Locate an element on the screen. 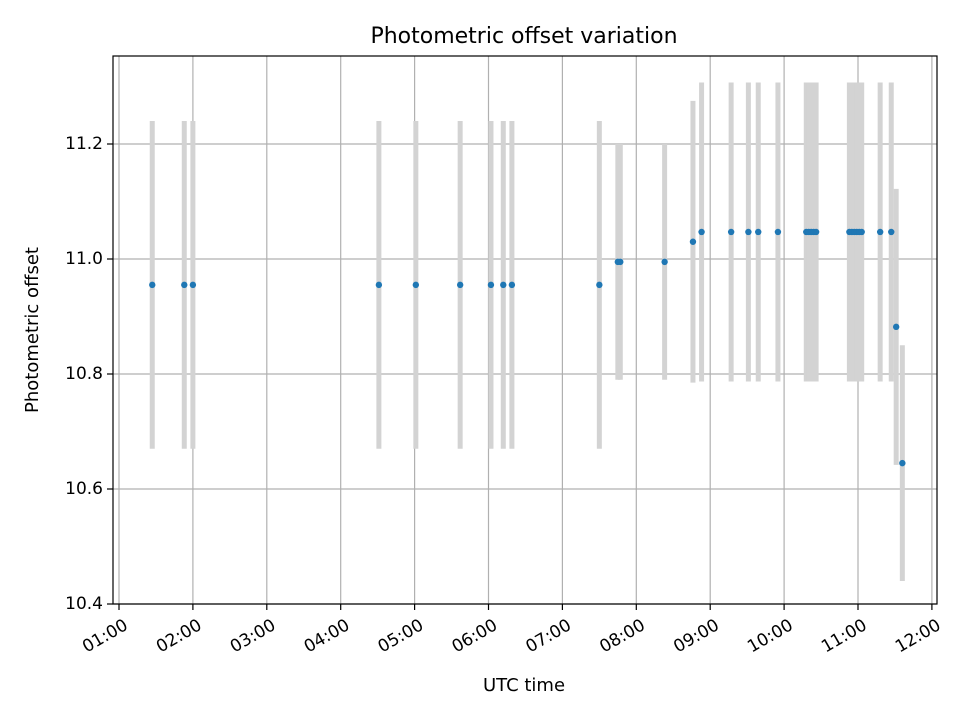 The image size is (960, 720). y-axis-ticks: 10.4 10.6 10.8 11.0 11.2 is located at coordinates (89, 374).